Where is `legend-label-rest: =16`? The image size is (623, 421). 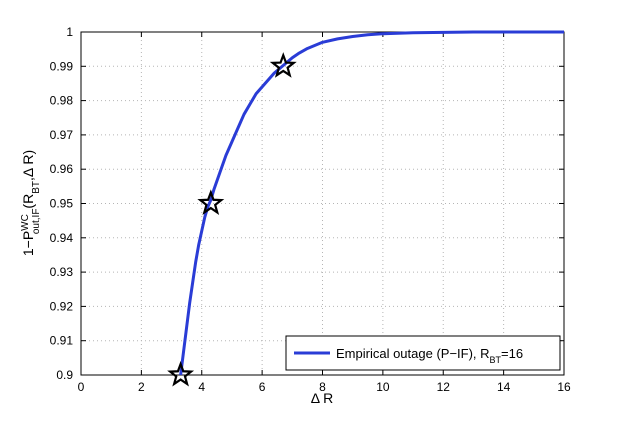 legend-label-rest: =16 is located at coordinates (512, 353).